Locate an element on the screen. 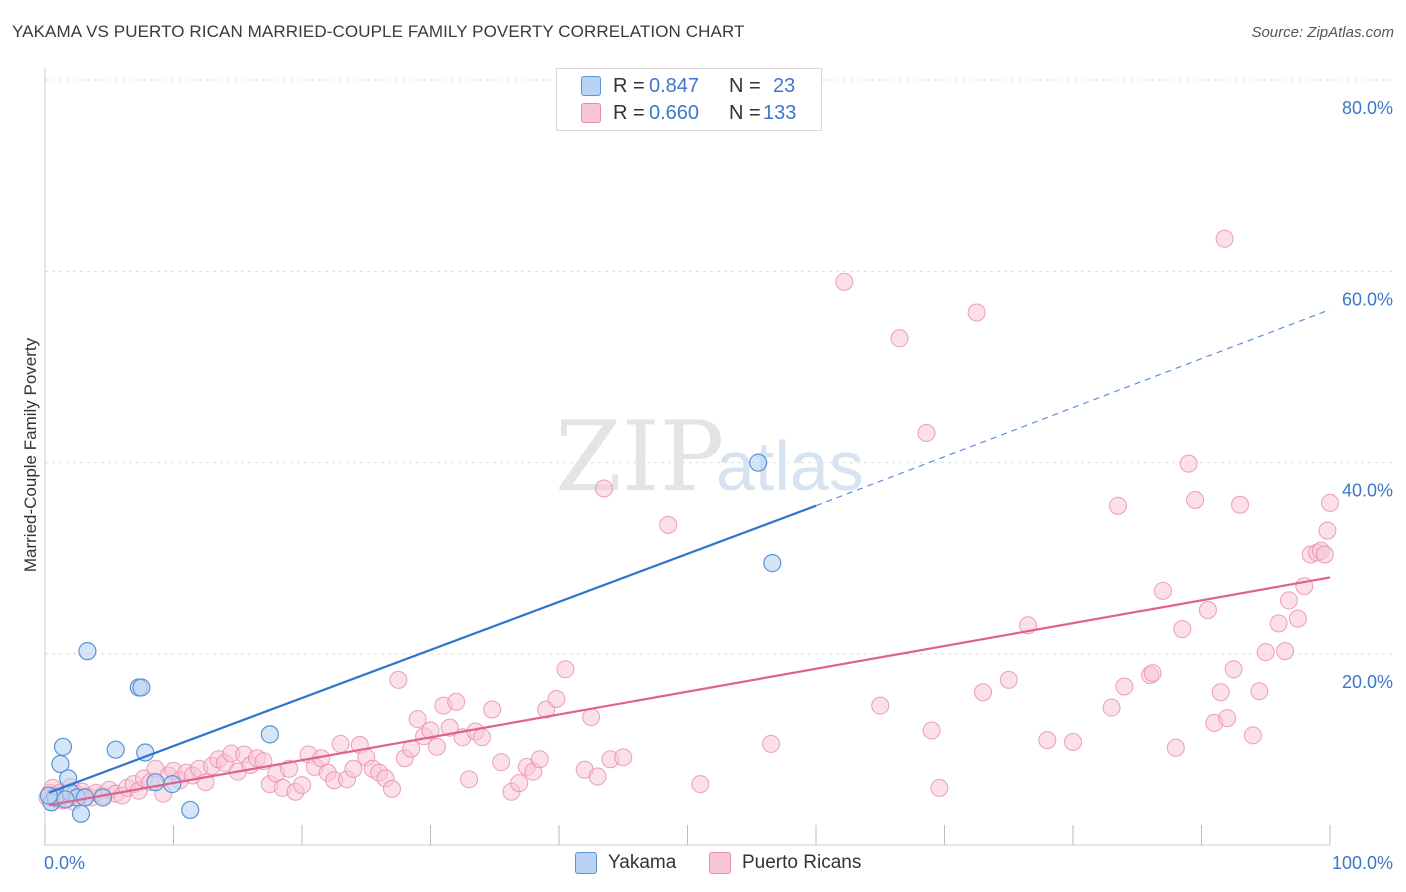 The image size is (1406, 892). legend-item-puerto-ricans: Puerto Ricans is located at coordinates (785, 863).